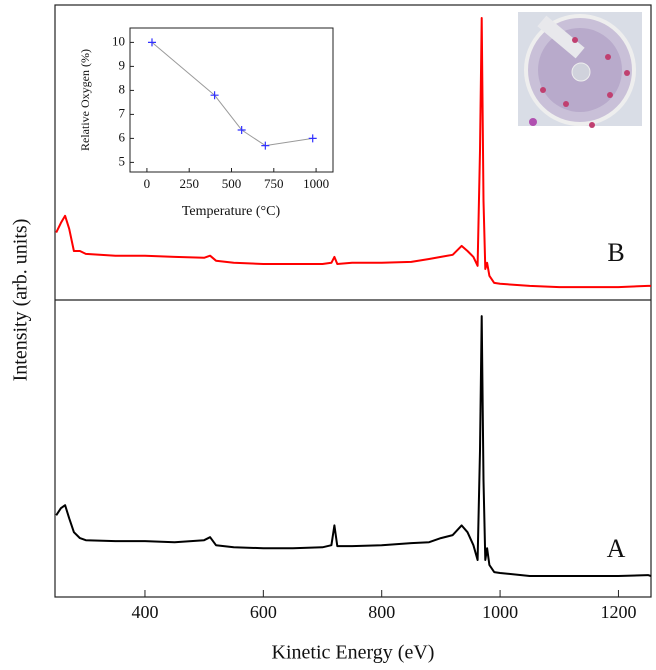 The image size is (656, 670). What do you see at coordinates (263, 612) in the screenshot?
I see `x-tick-label: 600` at bounding box center [263, 612].